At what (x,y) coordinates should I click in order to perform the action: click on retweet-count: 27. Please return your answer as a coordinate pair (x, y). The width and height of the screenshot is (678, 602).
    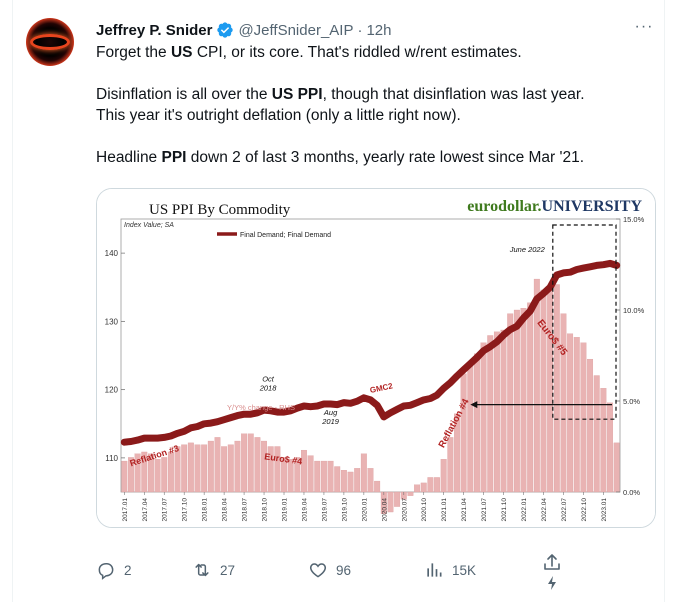
    Looking at the image, I should click on (228, 570).